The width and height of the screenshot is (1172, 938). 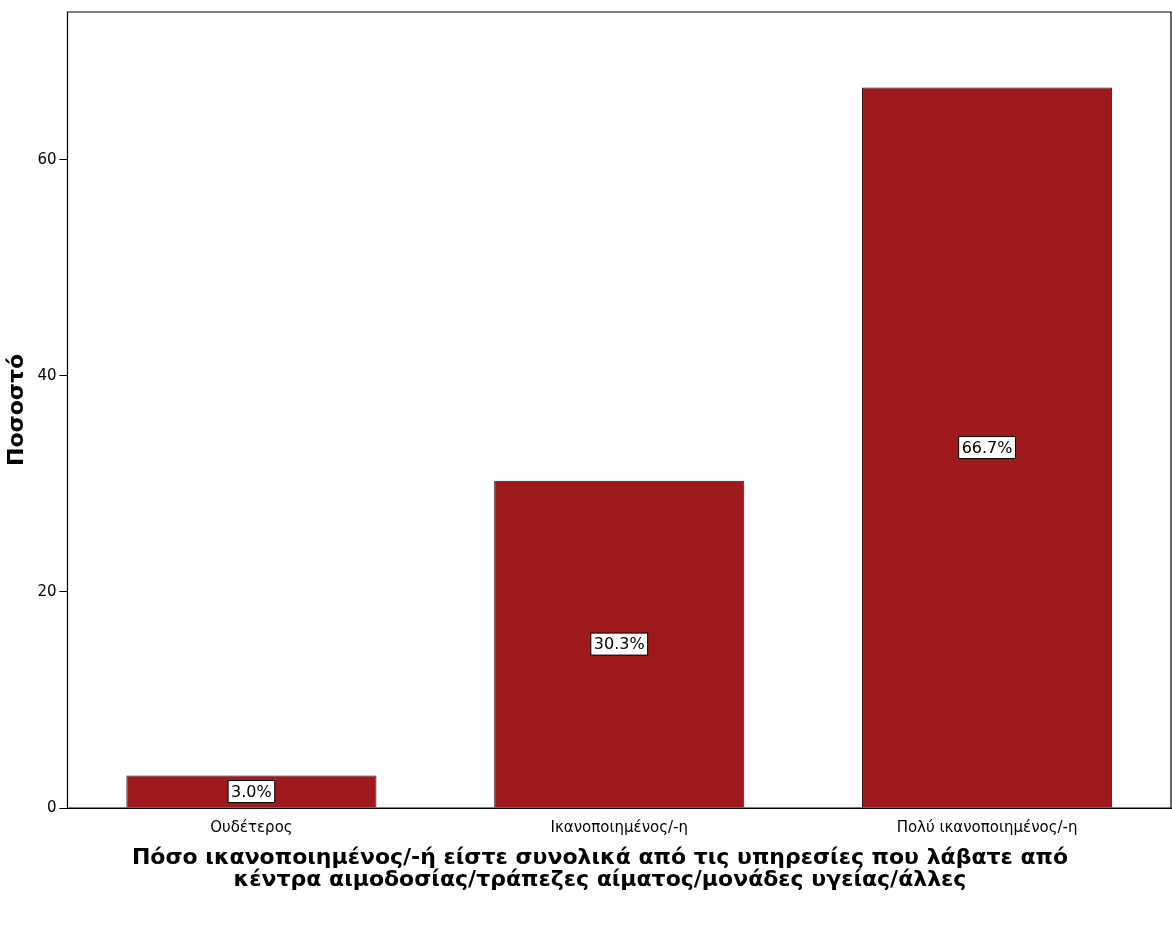 What do you see at coordinates (987, 826) in the screenshot?
I see `x-tick-label: Πολύ ικανοποιημένος/-η` at bounding box center [987, 826].